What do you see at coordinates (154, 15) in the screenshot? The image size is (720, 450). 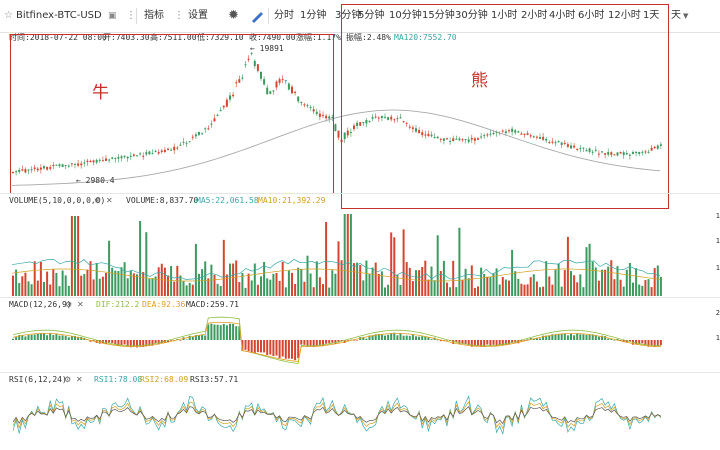 I see `indicators-button: 指标` at bounding box center [154, 15].